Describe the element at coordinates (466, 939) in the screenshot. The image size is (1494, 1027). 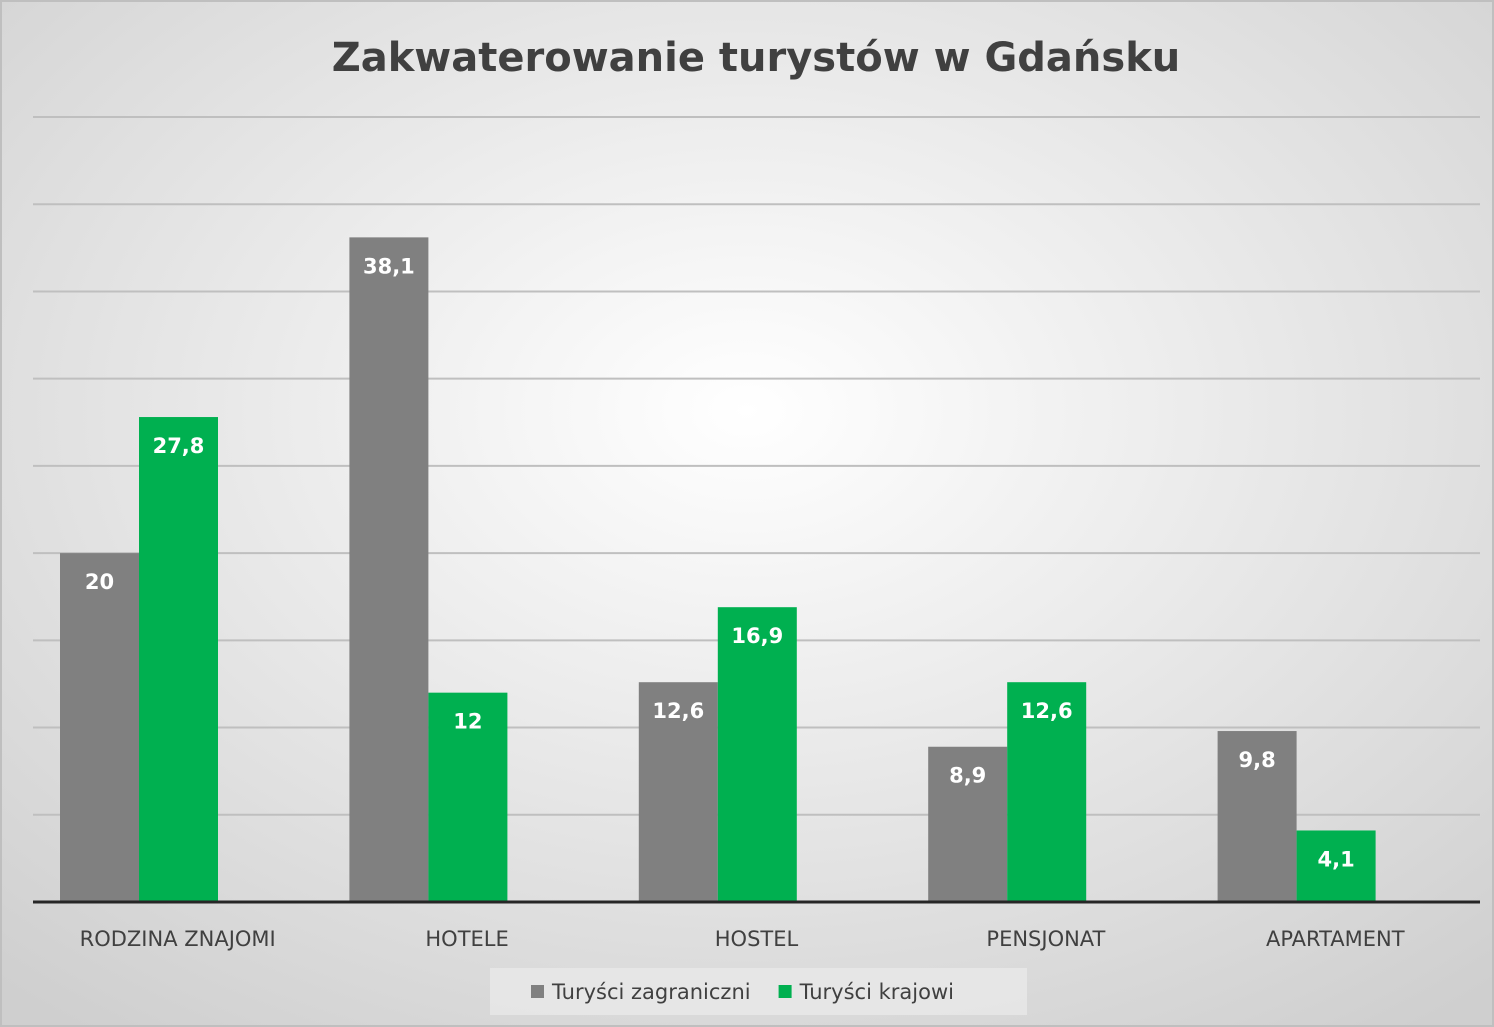
I see `x-tick-label: HOTELE` at that location.